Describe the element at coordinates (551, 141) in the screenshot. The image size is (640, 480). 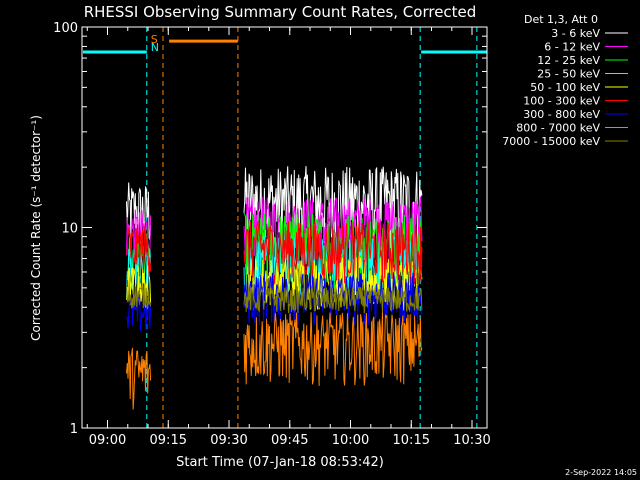
I see `legend-entry-label: 7000 - 15000 keV` at that location.